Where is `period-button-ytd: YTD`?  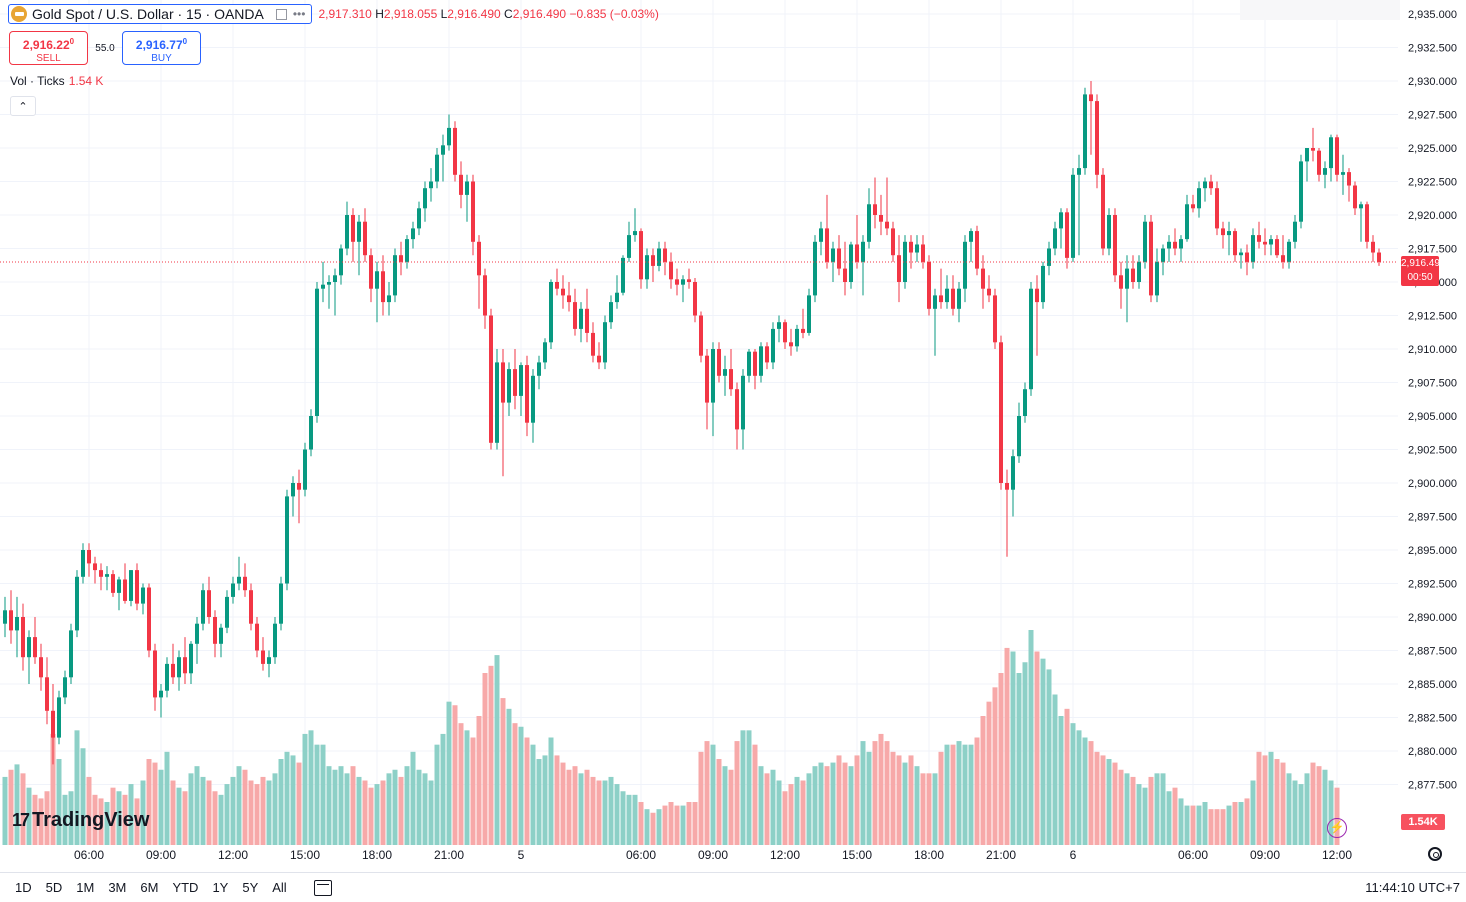 period-button-ytd: YTD is located at coordinates (185, 887).